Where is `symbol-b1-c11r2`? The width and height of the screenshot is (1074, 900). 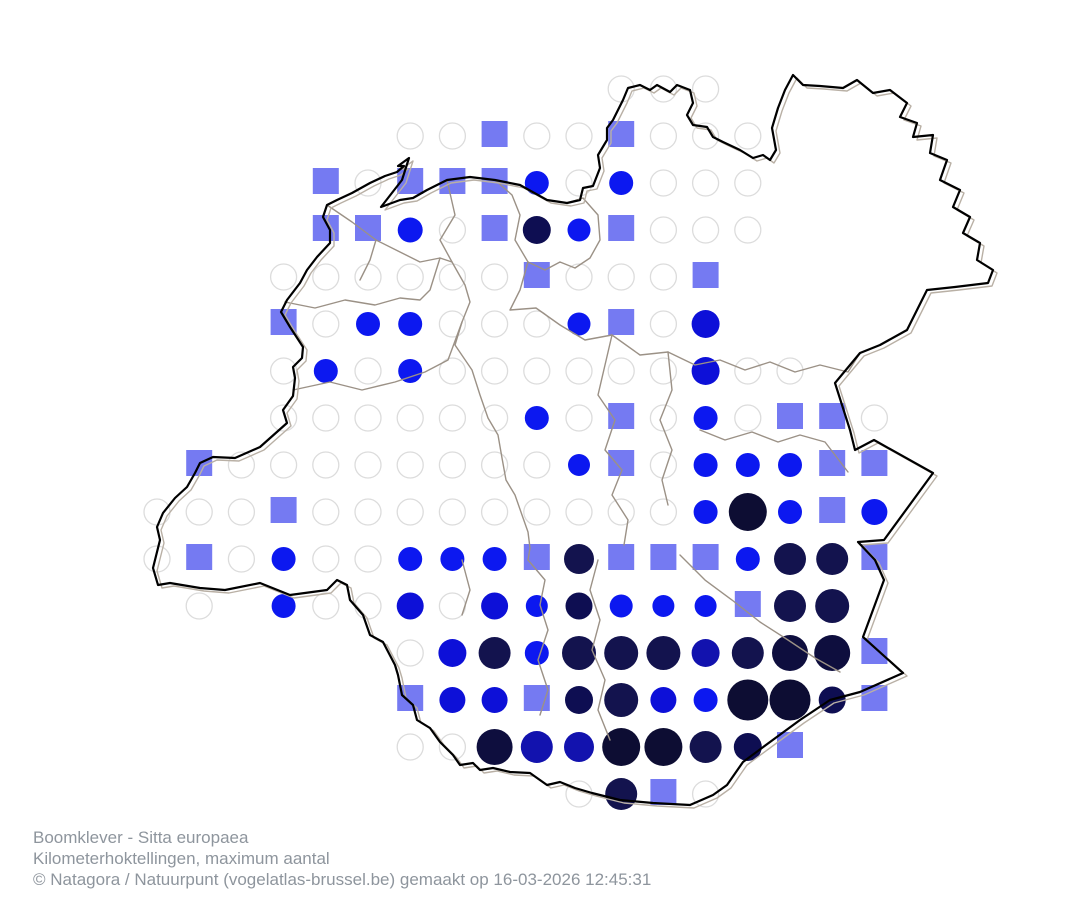
symbol-b1-c11r2 is located at coordinates (621, 183).